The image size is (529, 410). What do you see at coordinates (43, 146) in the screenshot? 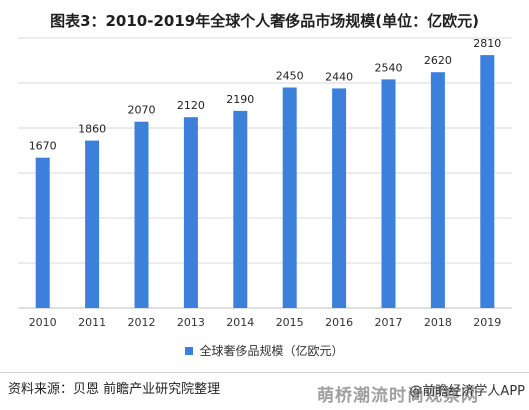
I see `data-label-2010: 1670` at bounding box center [43, 146].